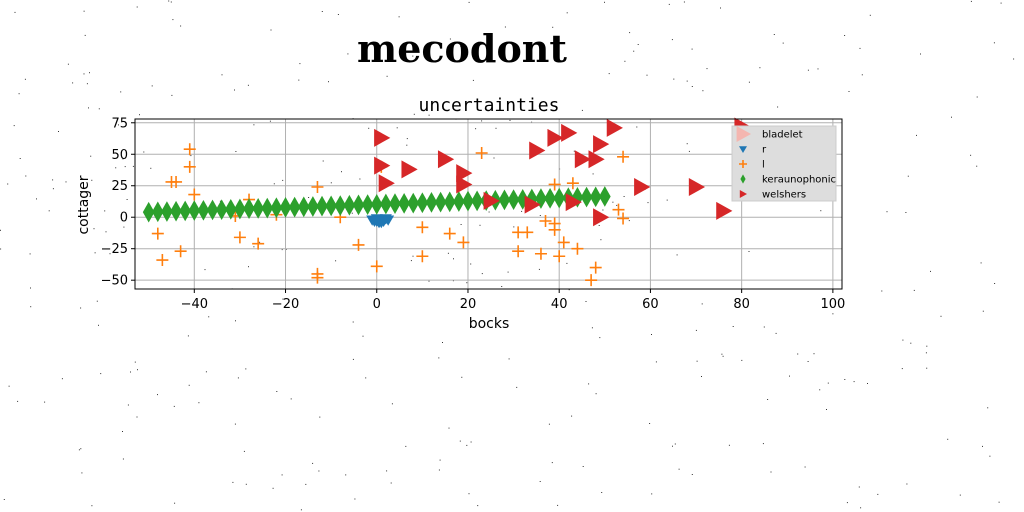  What do you see at coordinates (650, 304) in the screenshot?
I see `x-tick-label: 60` at bounding box center [650, 304].